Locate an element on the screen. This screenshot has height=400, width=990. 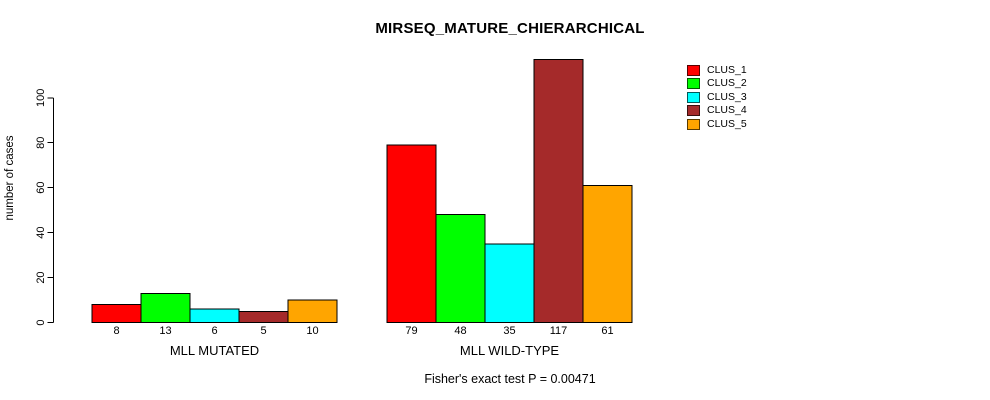
legend-label: CLUS_1 is located at coordinates (727, 70).